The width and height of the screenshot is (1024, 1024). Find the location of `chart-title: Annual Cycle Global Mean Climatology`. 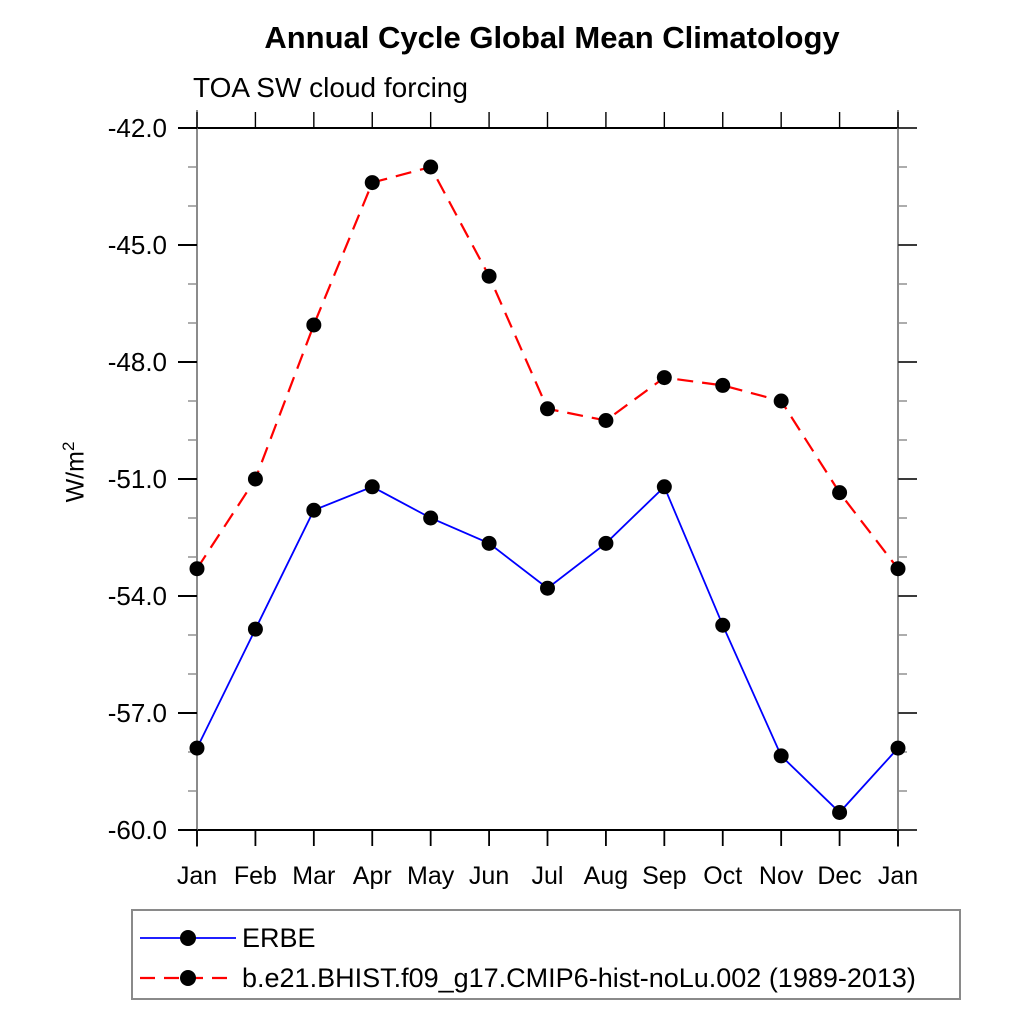

chart-title: Annual Cycle Global Mean Climatology is located at coordinates (552, 37).